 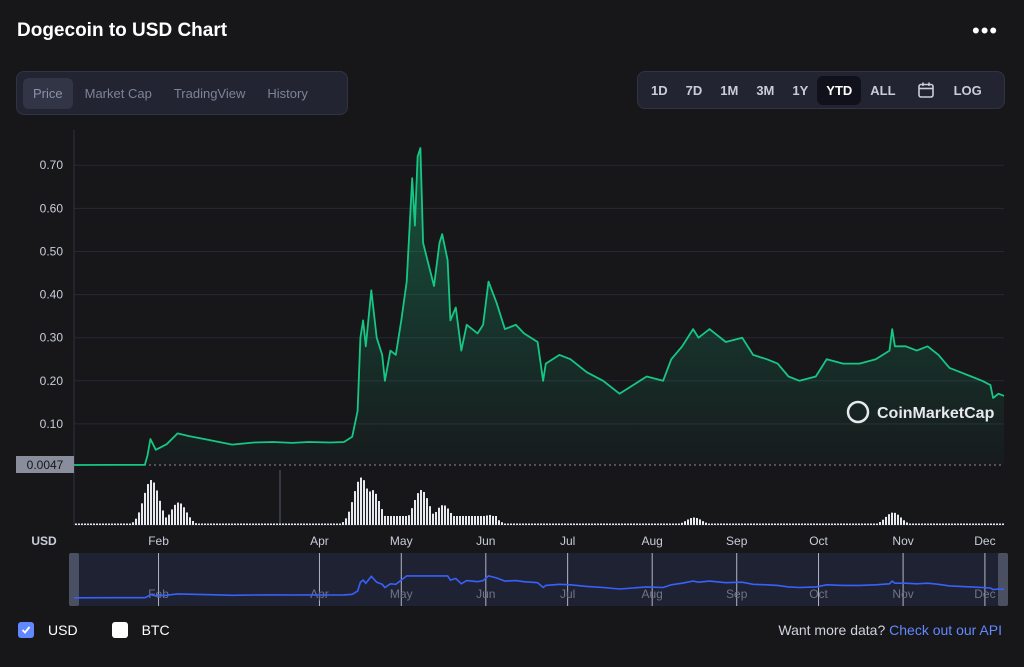 What do you see at coordinates (287, 93) in the screenshot?
I see `tab-history: History` at bounding box center [287, 93].